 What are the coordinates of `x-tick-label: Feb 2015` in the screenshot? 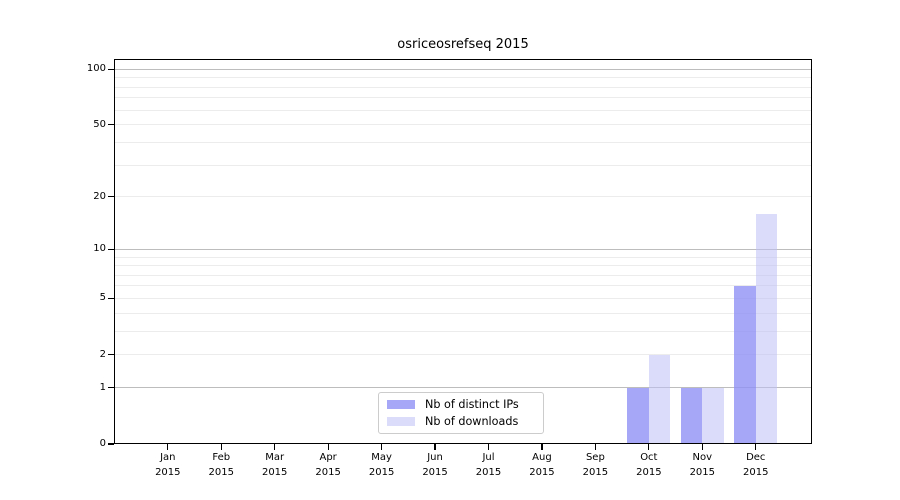 It's located at (221, 465).